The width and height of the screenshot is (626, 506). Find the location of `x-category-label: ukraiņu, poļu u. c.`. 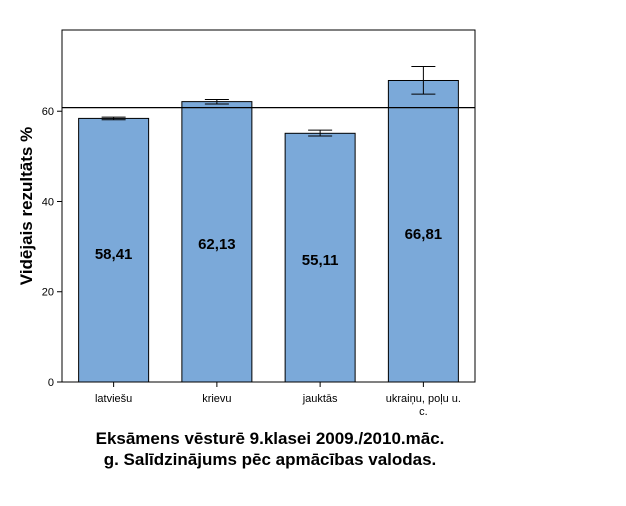

x-category-label: ukraiņu, poļu u. c. is located at coordinates (423, 405).